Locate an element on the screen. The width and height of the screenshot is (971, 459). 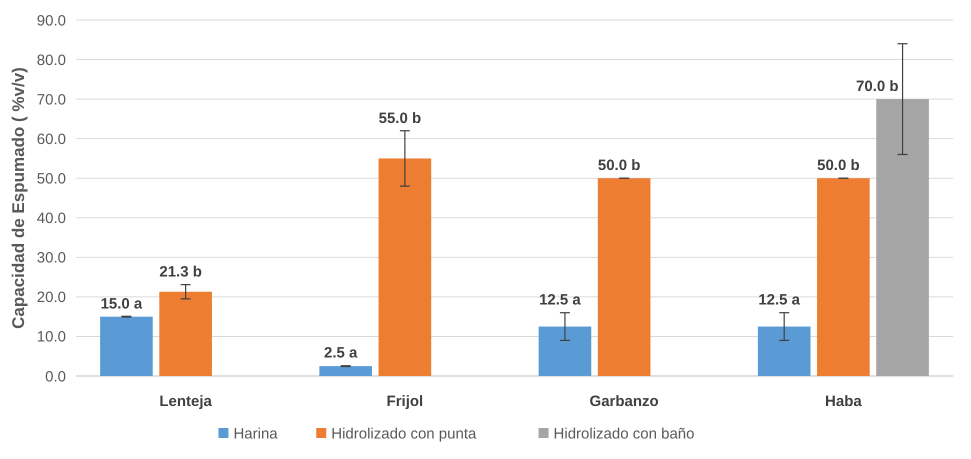
legend-label: Harina is located at coordinates (255, 433).